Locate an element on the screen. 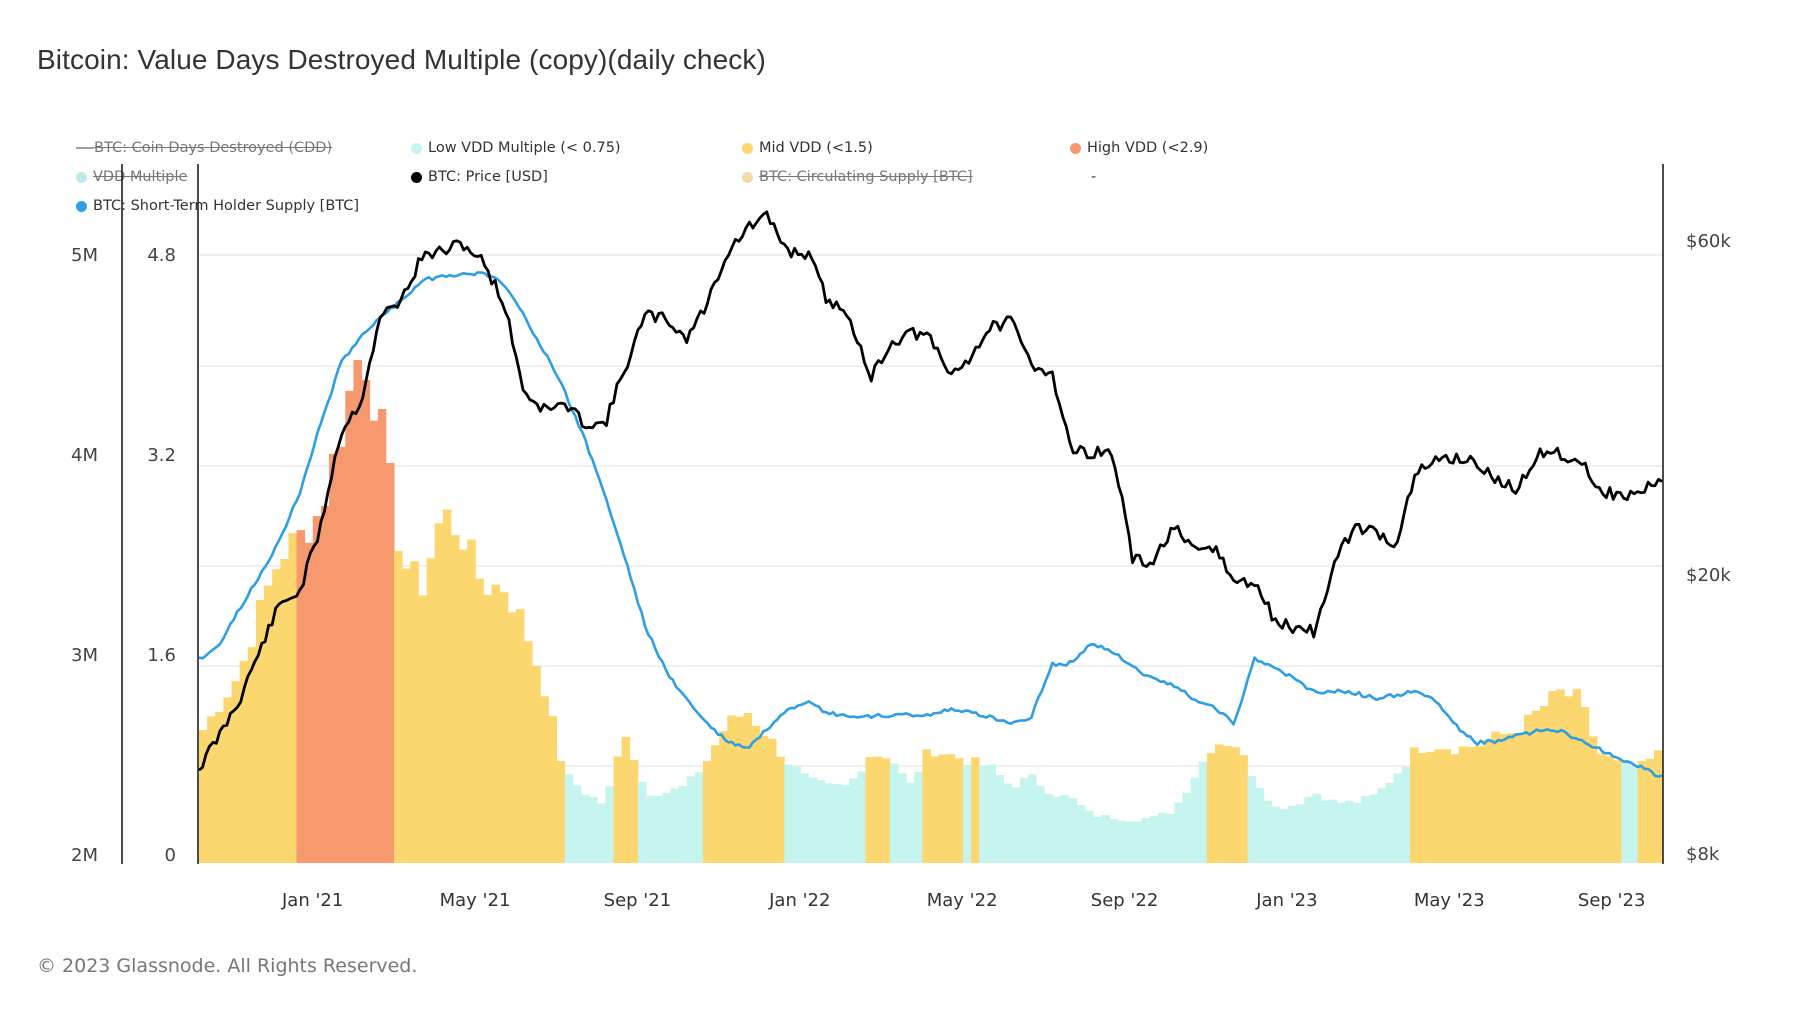 This screenshot has width=1800, height=1013. sth-supply-ticks: 2M 3M 4M 5M is located at coordinates (84, 555).